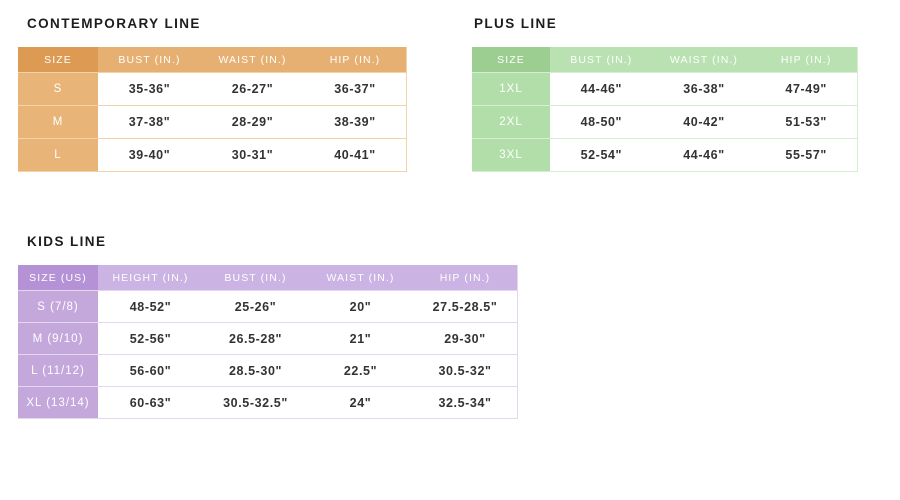 This screenshot has width=900, height=500. I want to click on table-row: S 35-36" 26-27" 36-37", so click(212, 89).